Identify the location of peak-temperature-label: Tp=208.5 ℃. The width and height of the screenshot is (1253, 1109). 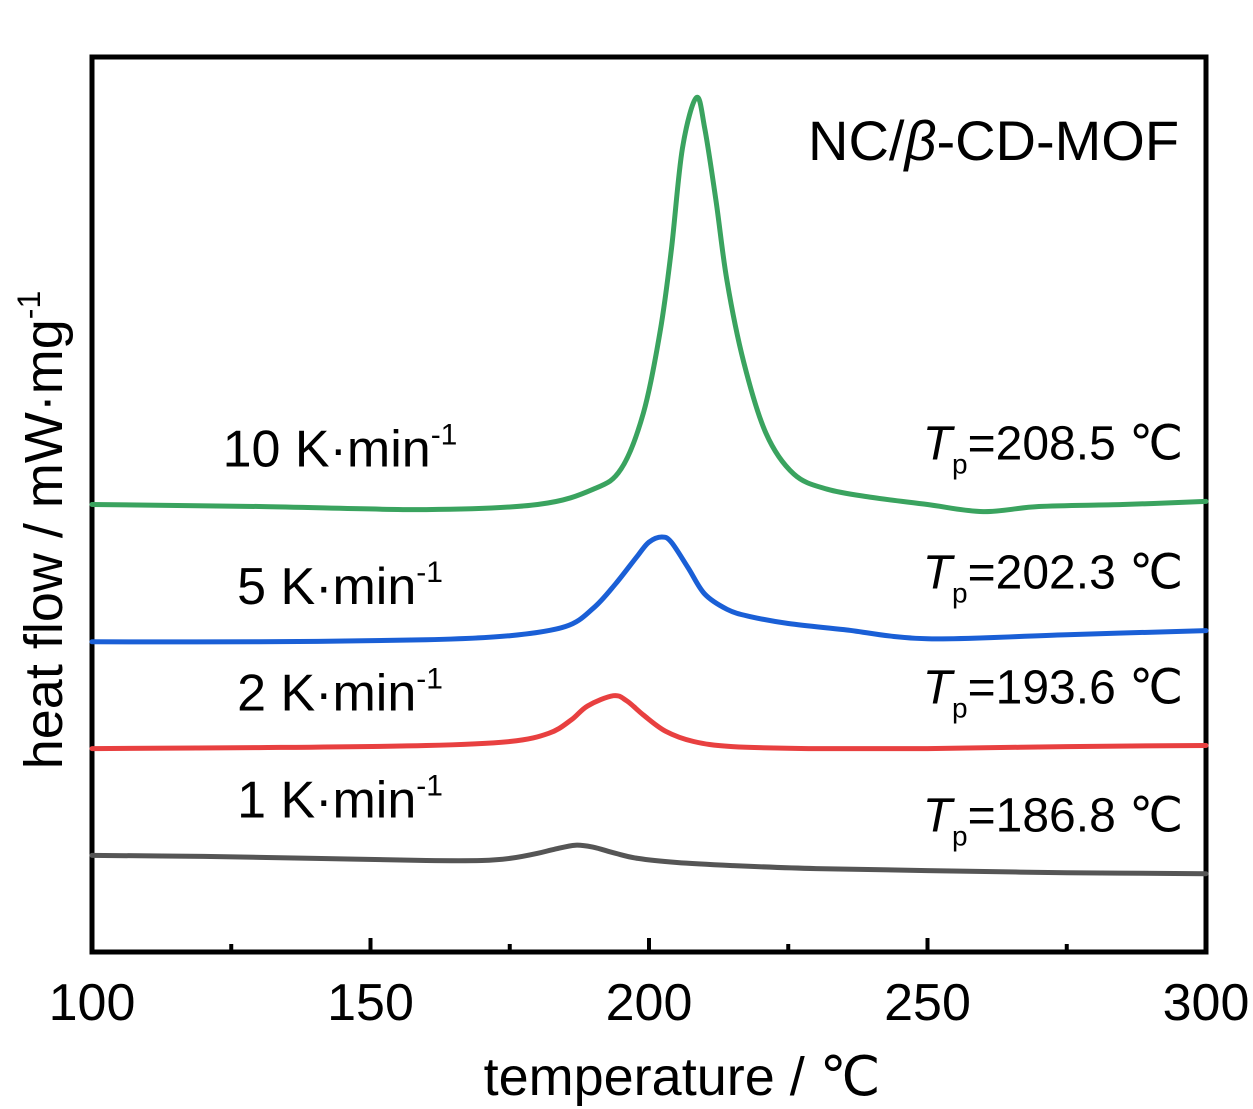
(1053, 448).